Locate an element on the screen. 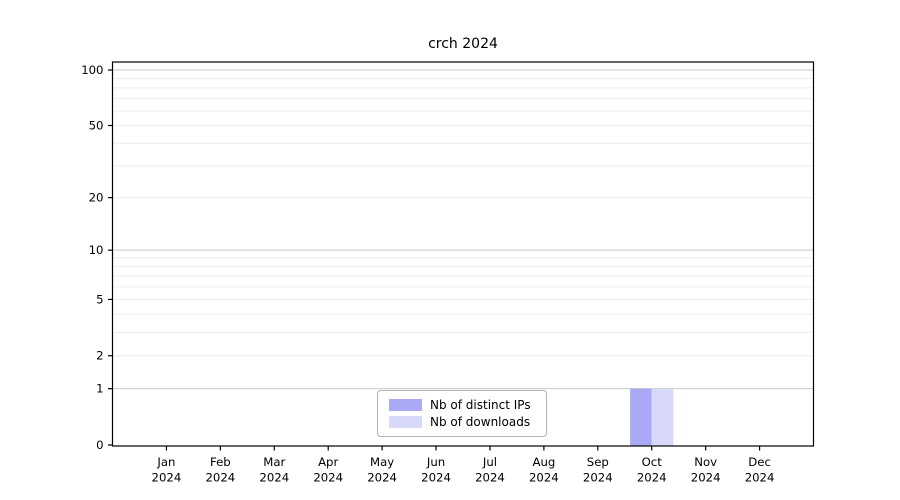 The image size is (900, 500). legend-item-distinct-ips: Nb of distinct IPs is located at coordinates (463, 405).